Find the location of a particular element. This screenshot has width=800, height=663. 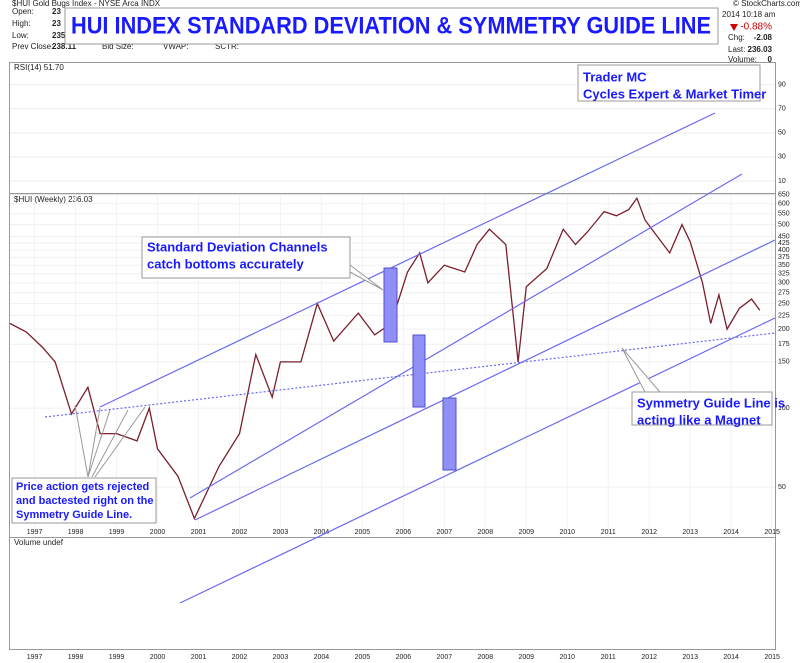

x-tick-label: 2002 is located at coordinates (240, 532).